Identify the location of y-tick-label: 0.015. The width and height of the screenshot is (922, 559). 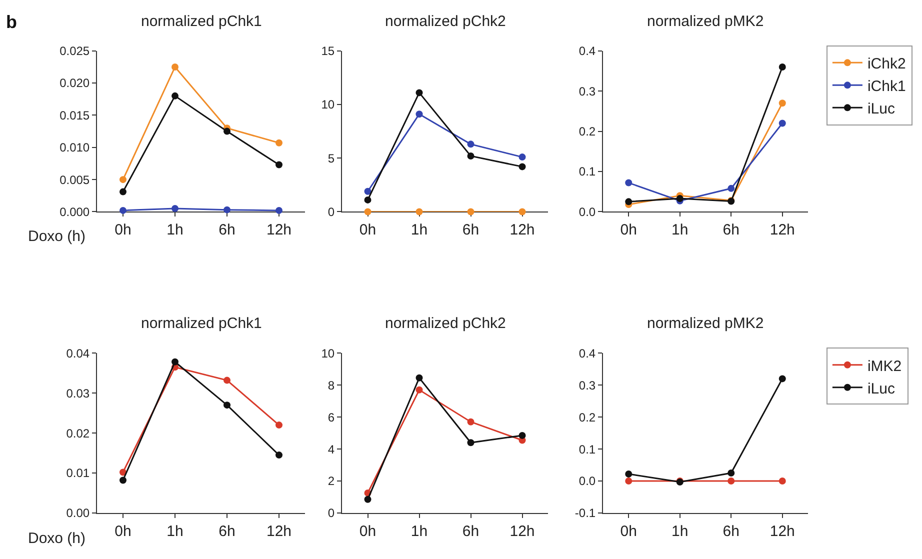
(75, 115).